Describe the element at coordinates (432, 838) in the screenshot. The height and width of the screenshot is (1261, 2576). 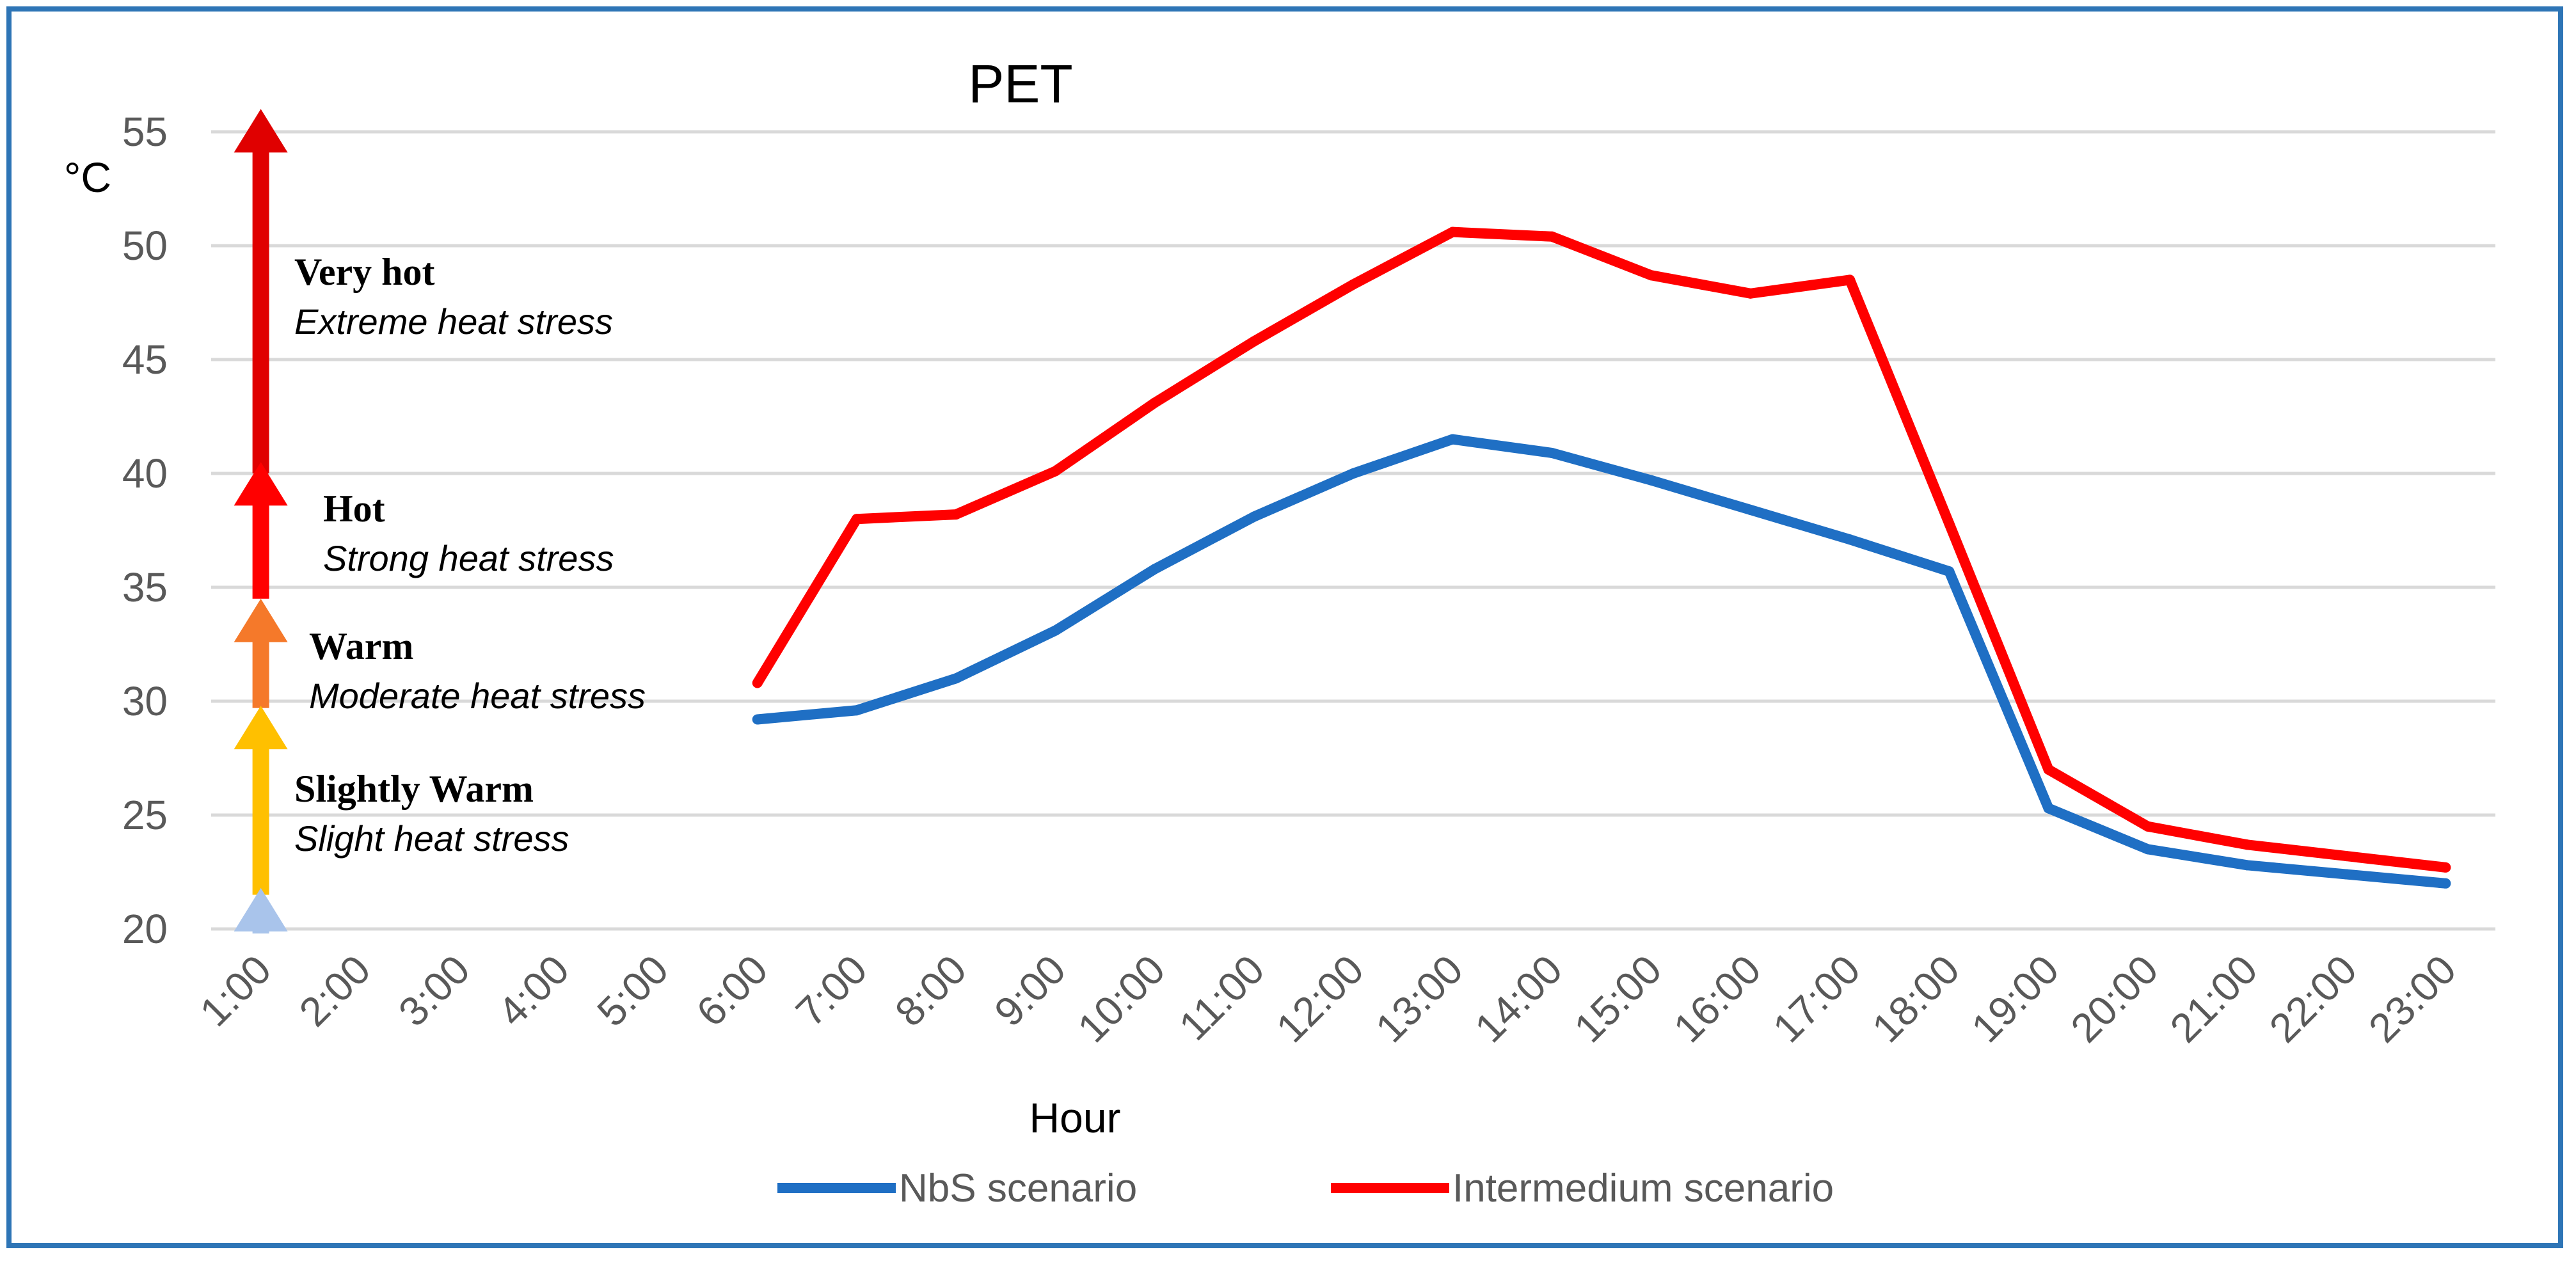
I see `zone-subtitle-3: Slight heat stress` at that location.